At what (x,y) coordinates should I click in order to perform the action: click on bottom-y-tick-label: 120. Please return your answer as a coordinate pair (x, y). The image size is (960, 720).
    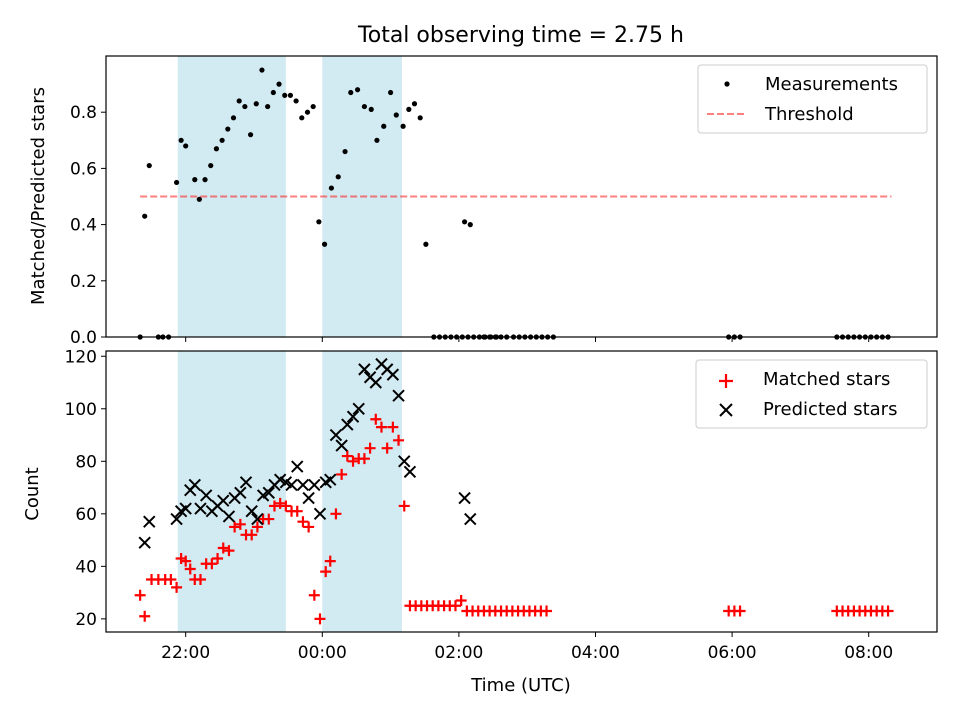
    Looking at the image, I should click on (81, 357).